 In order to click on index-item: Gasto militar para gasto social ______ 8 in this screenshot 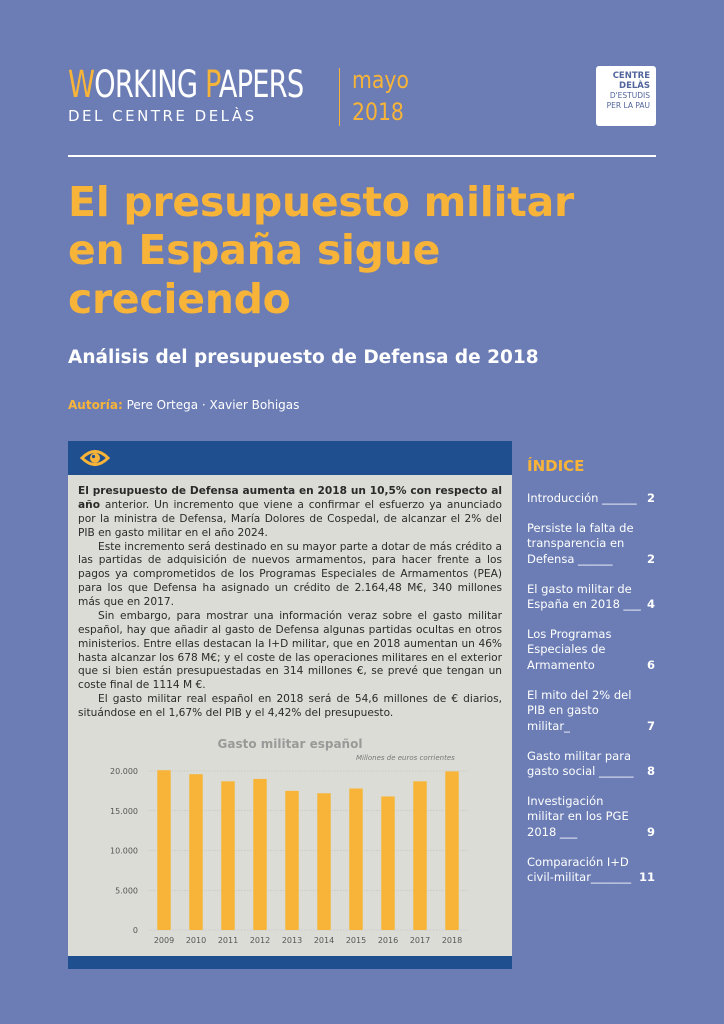, I will do `click(591, 764)`.